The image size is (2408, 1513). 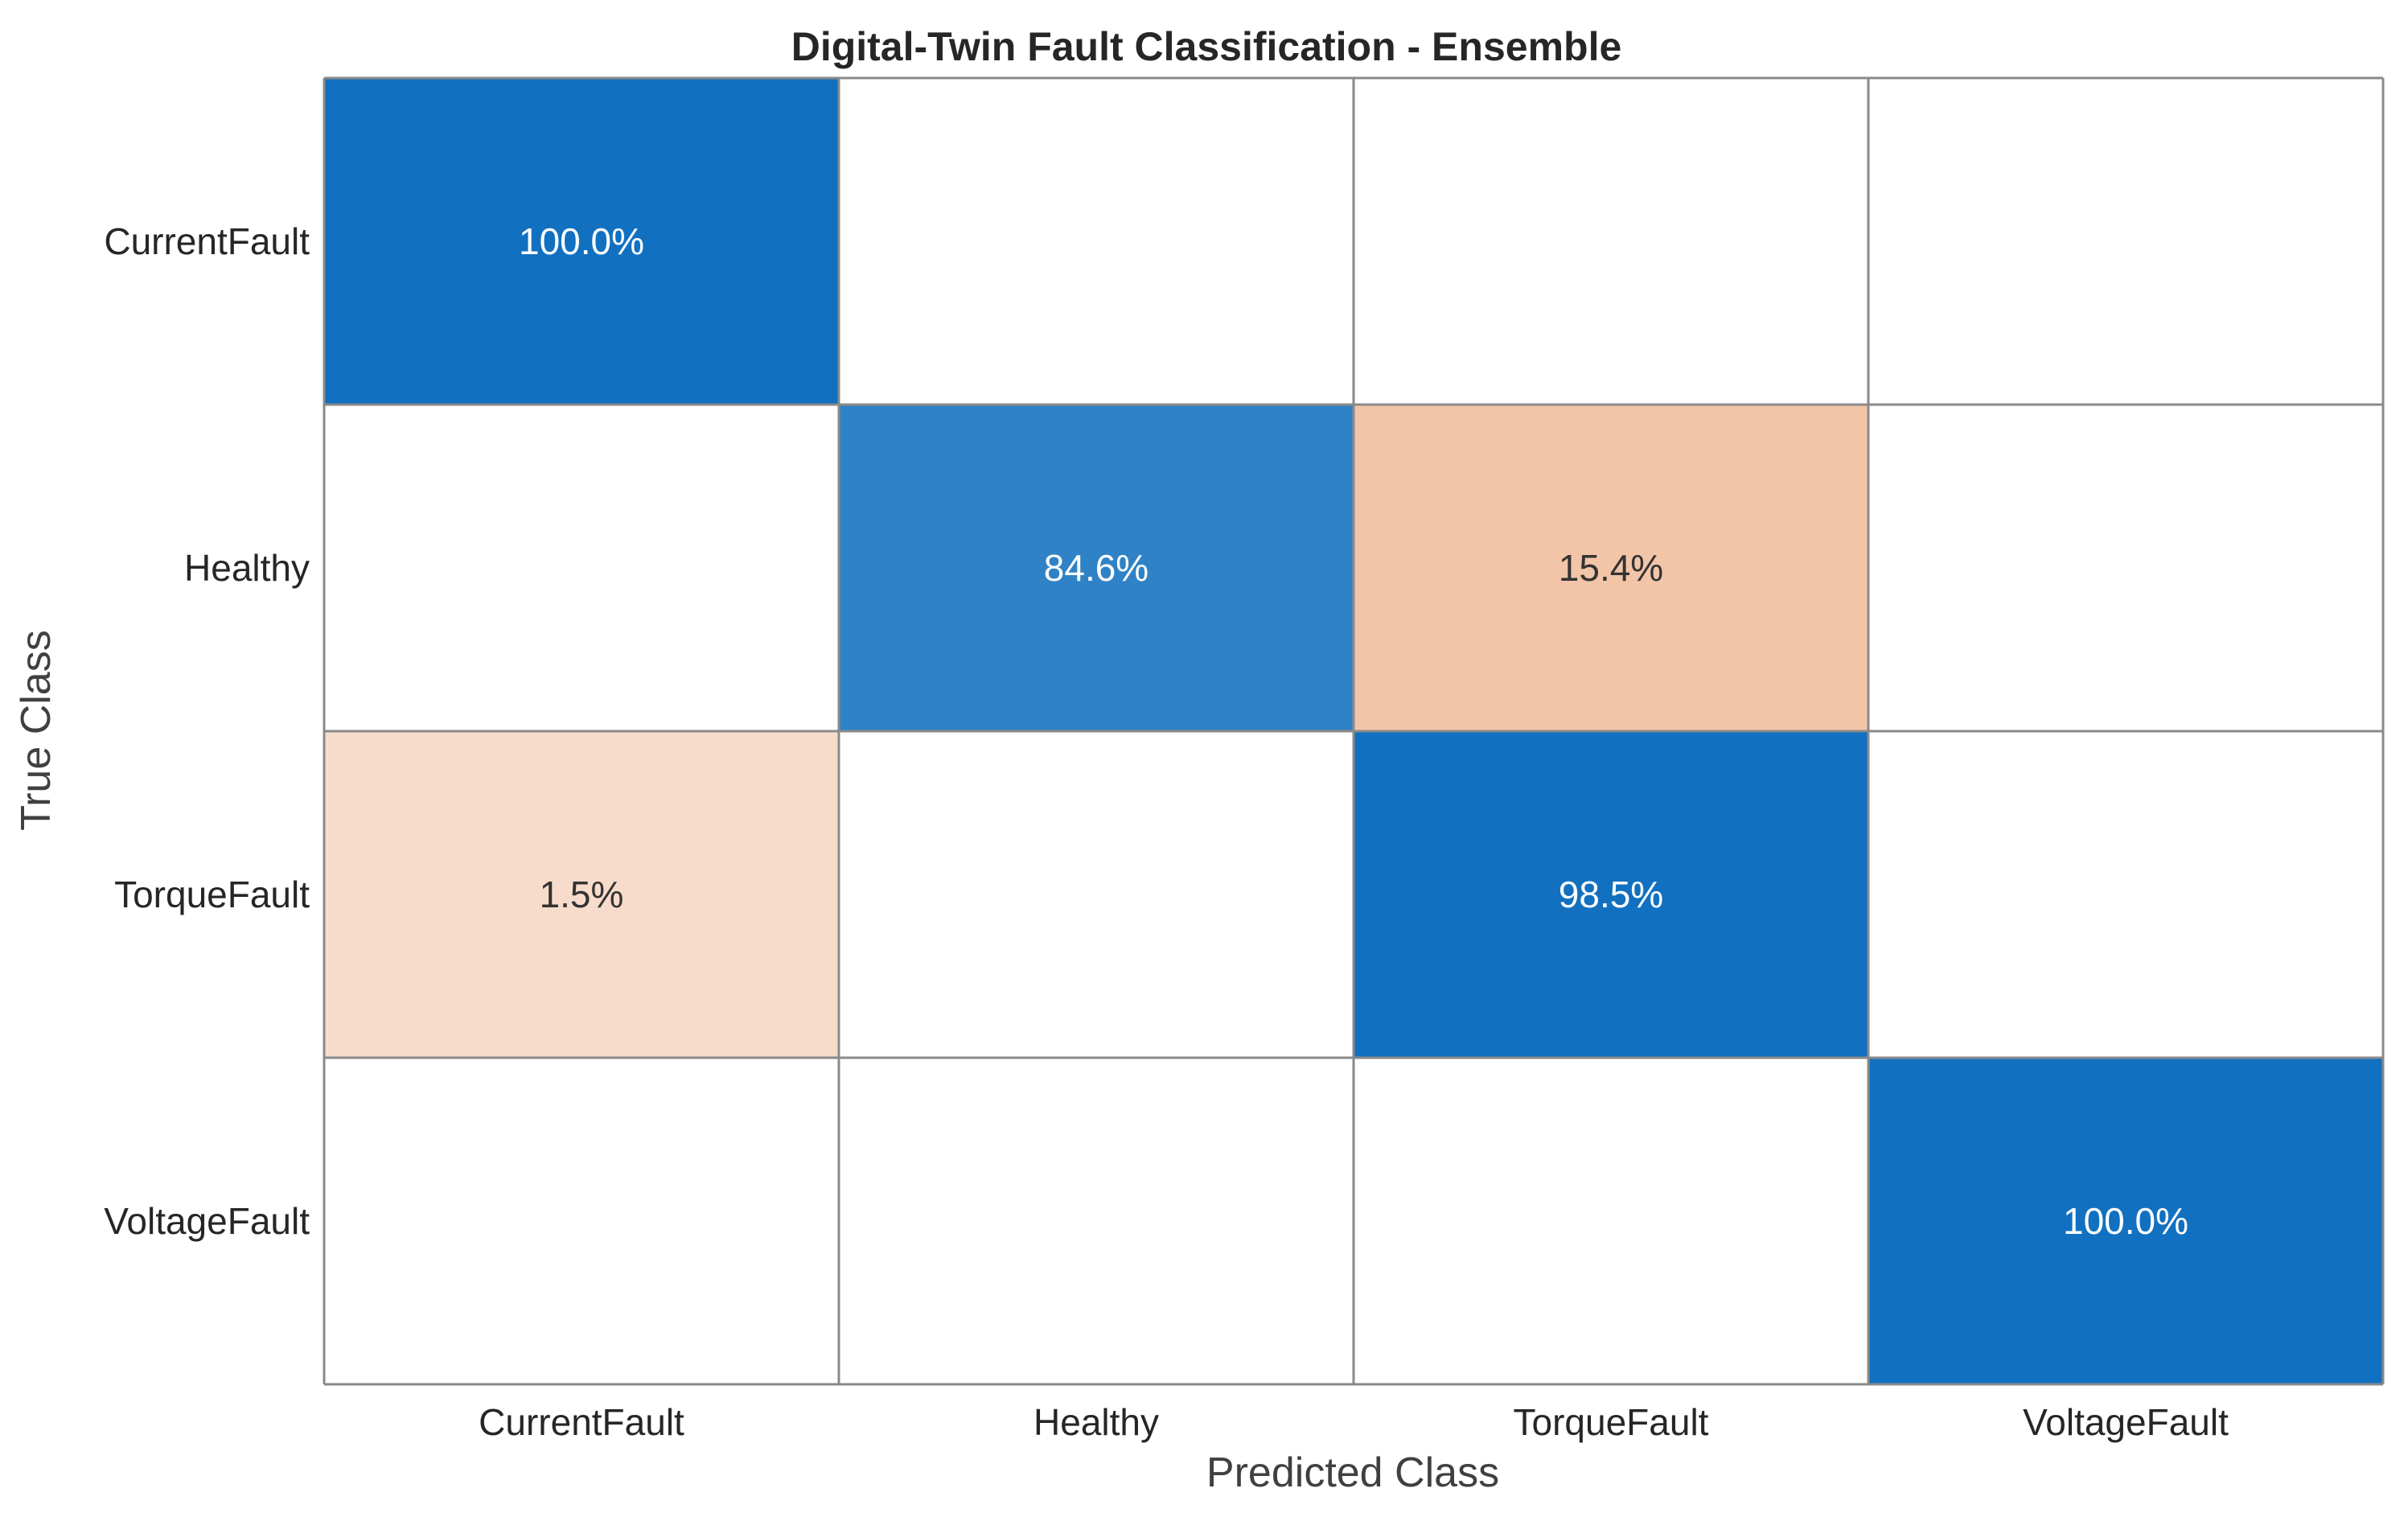 What do you see at coordinates (1611, 1422) in the screenshot?
I see `x-tick-label-torquefault: TorqueFault` at bounding box center [1611, 1422].